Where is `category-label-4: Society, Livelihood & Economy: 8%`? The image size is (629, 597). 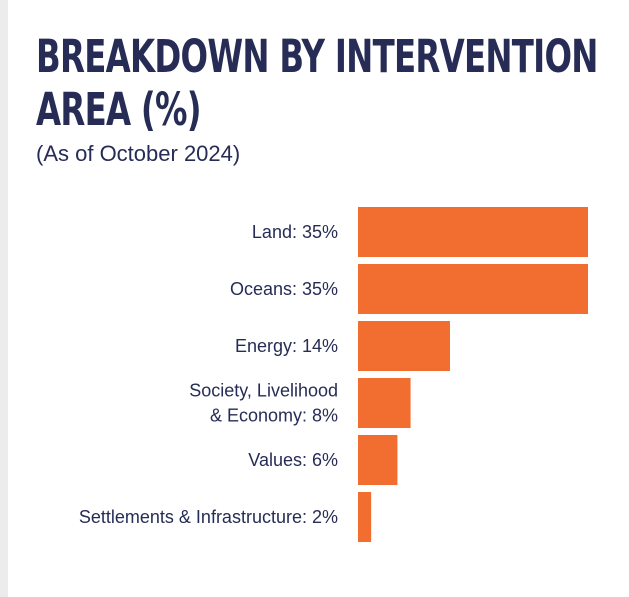 category-label-4: Society, Livelihood & Economy: 8% is located at coordinates (263, 403).